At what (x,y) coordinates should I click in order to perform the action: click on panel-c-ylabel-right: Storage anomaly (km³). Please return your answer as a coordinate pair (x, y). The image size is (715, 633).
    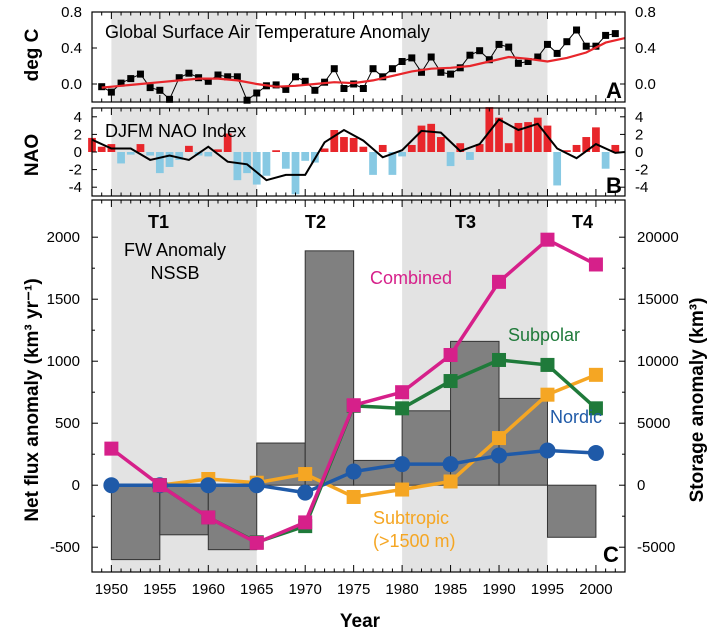
    Looking at the image, I should click on (697, 400).